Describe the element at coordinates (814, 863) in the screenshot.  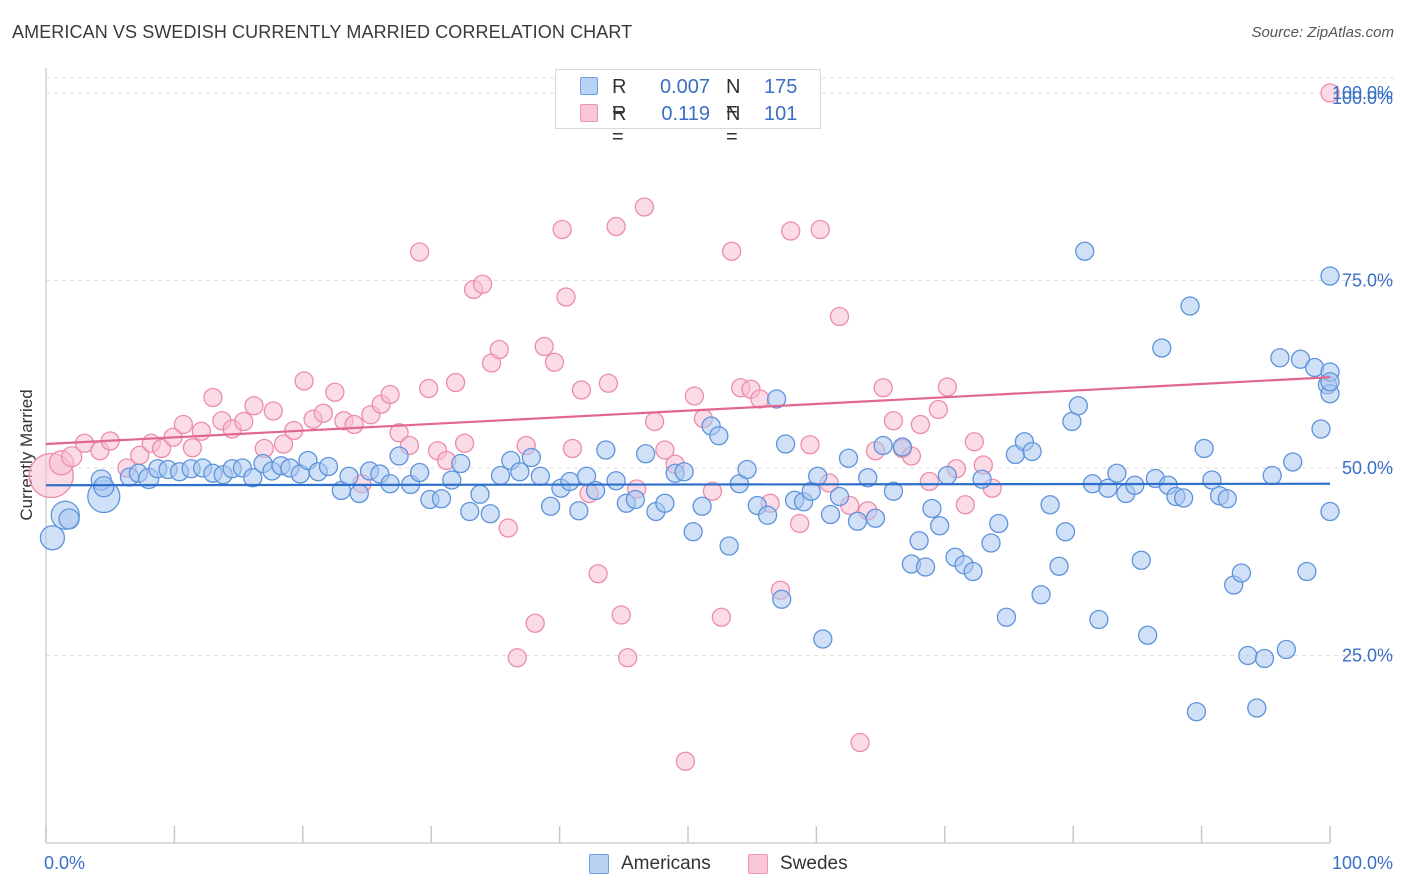
I see `legend-label: Swedes` at that location.